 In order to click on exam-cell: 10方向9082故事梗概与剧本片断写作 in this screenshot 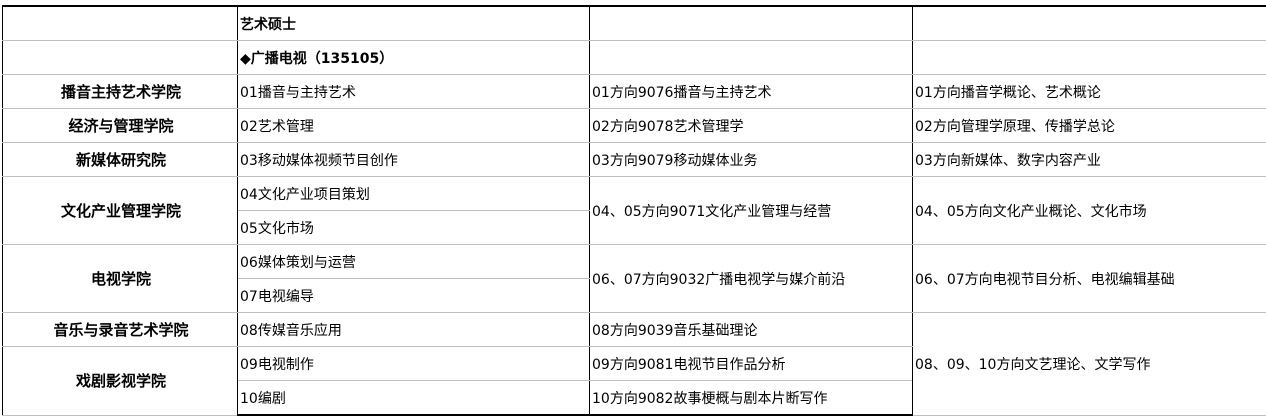, I will do `click(751, 398)`.